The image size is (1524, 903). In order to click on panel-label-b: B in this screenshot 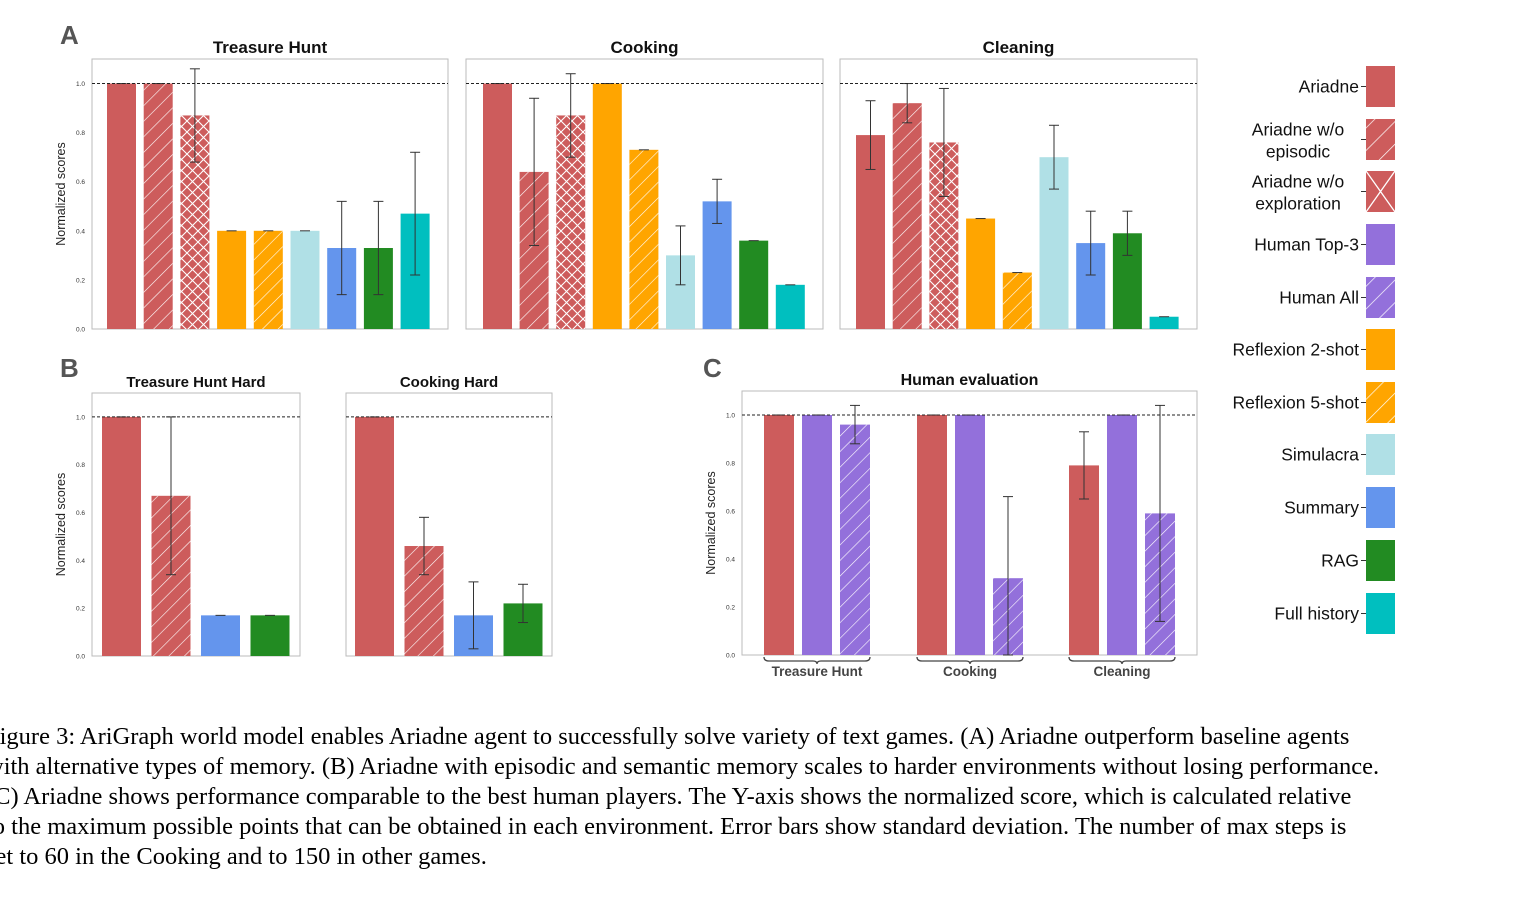, I will do `click(69, 368)`.